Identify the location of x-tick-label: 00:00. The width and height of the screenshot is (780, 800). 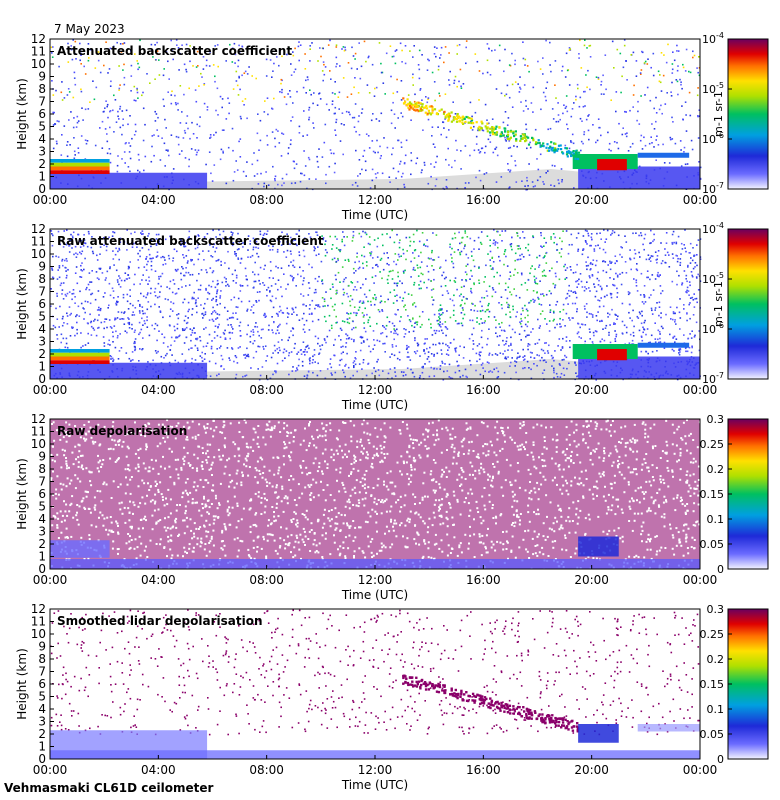
(50, 390).